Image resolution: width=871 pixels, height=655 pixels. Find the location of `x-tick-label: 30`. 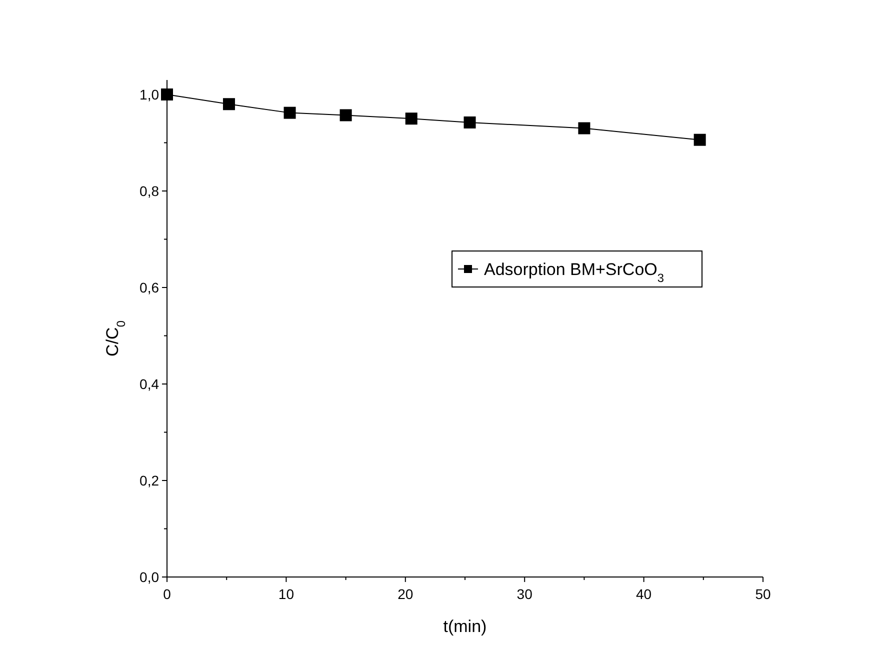

x-tick-label: 30 is located at coordinates (524, 594).